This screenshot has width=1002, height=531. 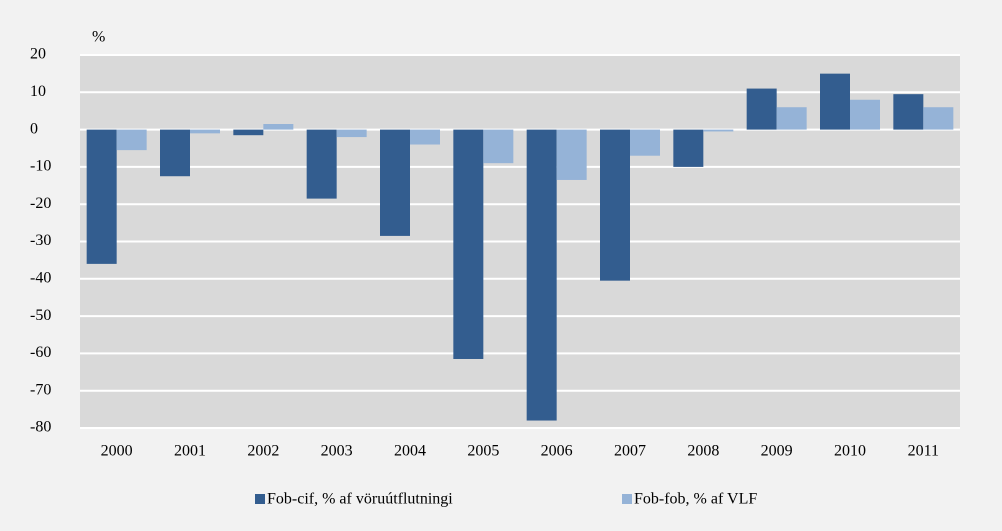 What do you see at coordinates (337, 451) in the screenshot?
I see `x-tick-label: 2003` at bounding box center [337, 451].